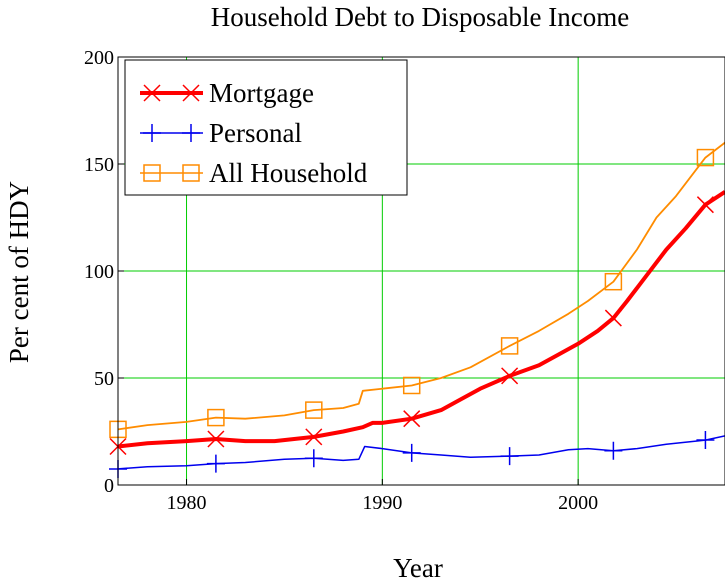 The height and width of the screenshot is (583, 725). What do you see at coordinates (19, 272) in the screenshot?
I see `y-axis-label: Per cent of HDY` at bounding box center [19, 272].